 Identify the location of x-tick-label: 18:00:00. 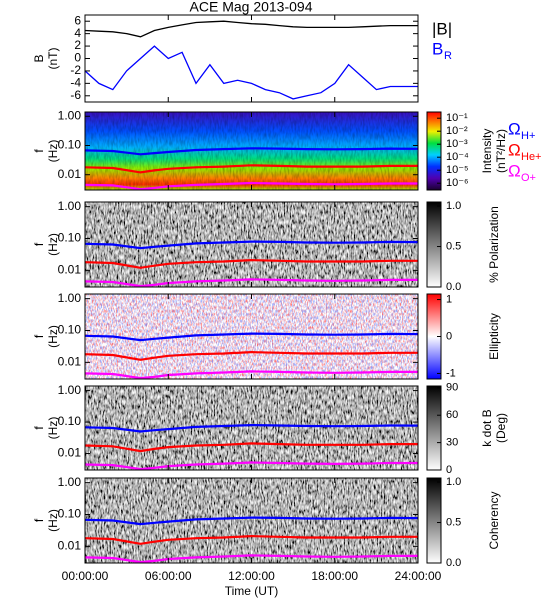
(334, 576).